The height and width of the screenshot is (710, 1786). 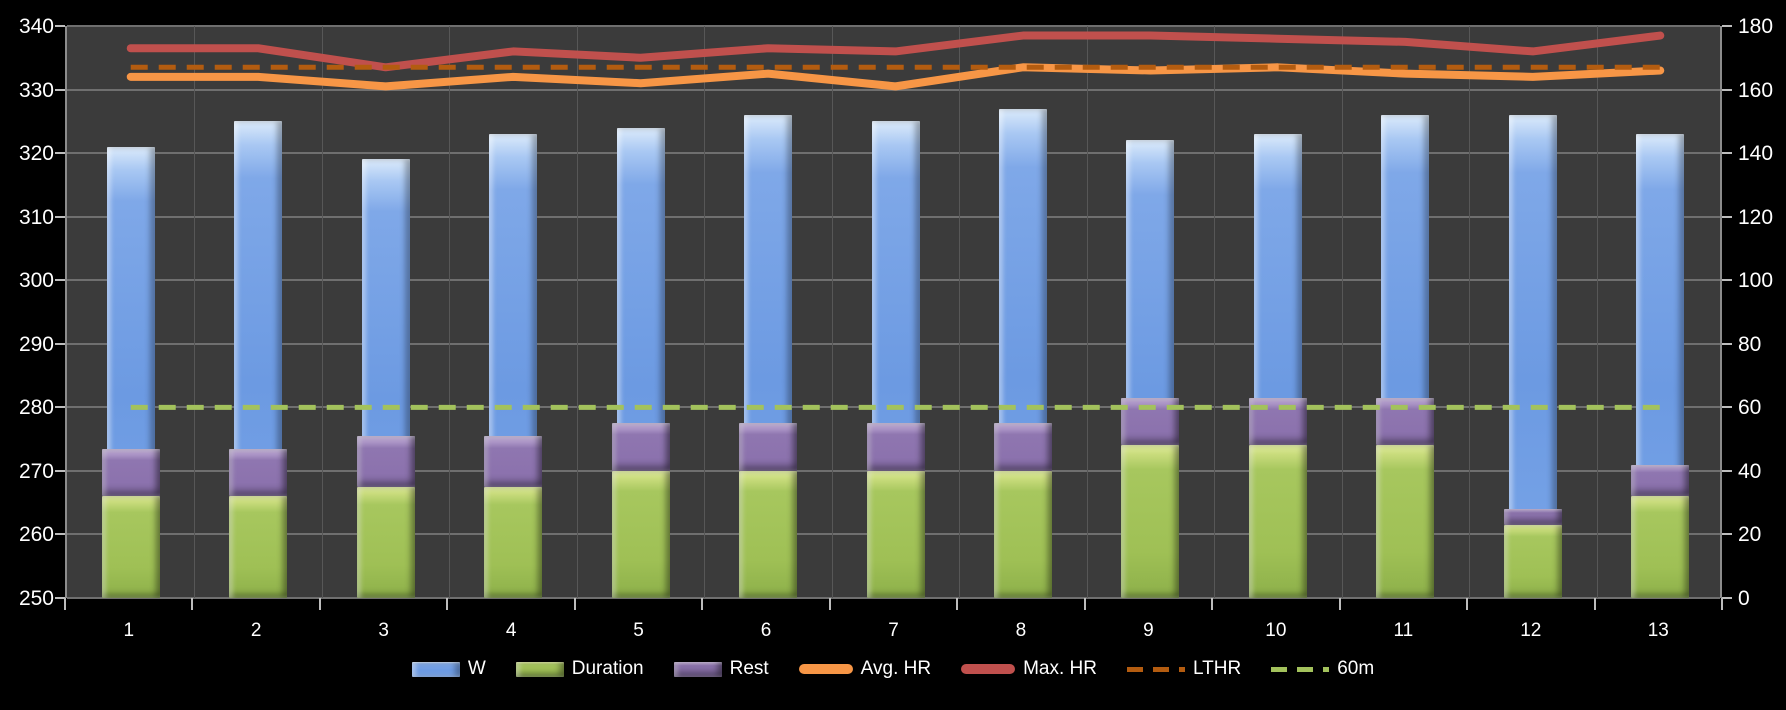 I want to click on legend-swatch-dash, so click(x=1155, y=669).